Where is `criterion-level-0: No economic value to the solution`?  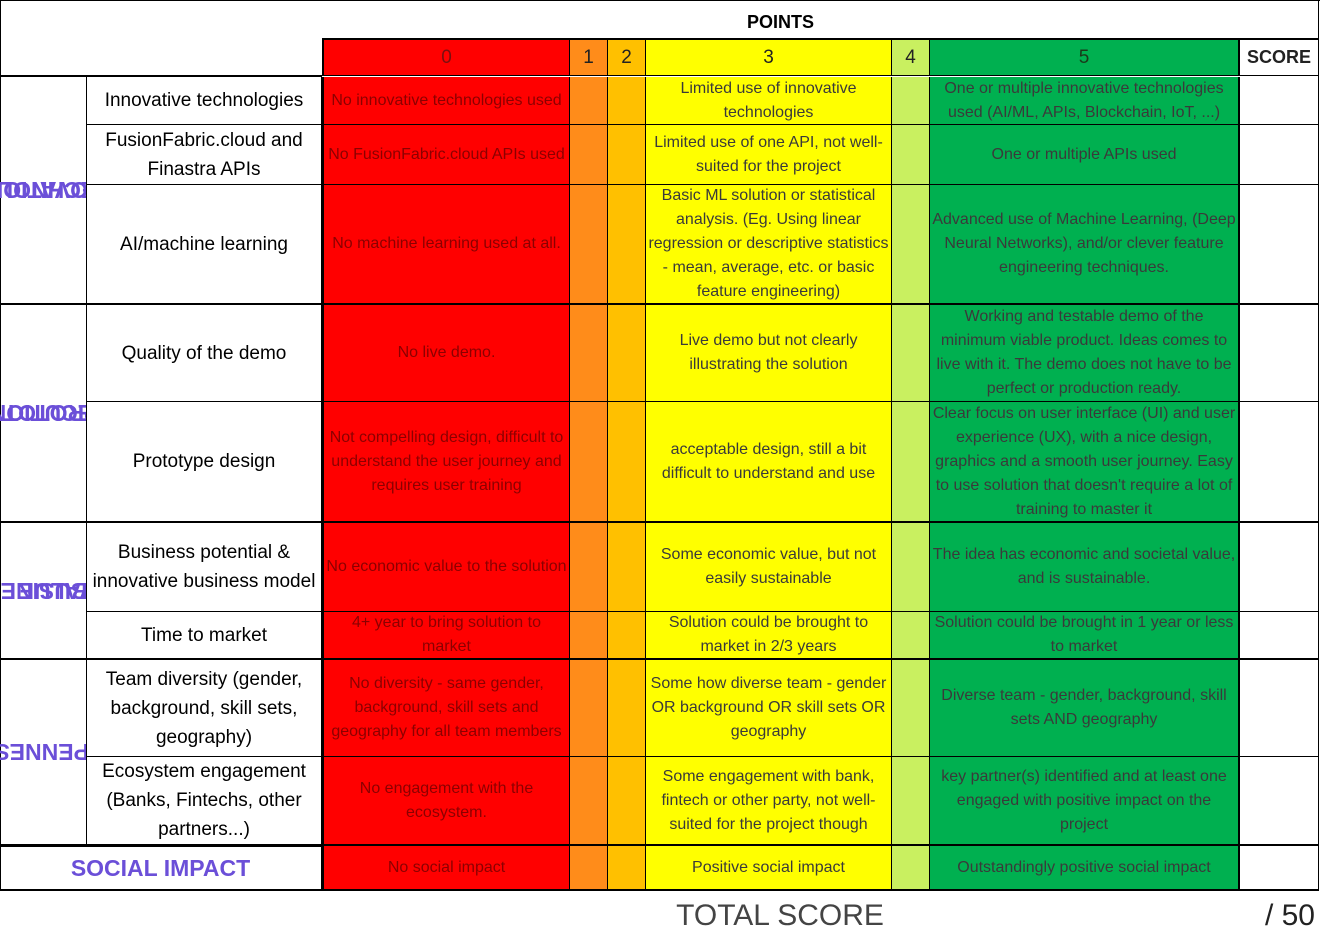
criterion-level-0: No economic value to the solution is located at coordinates (446, 567).